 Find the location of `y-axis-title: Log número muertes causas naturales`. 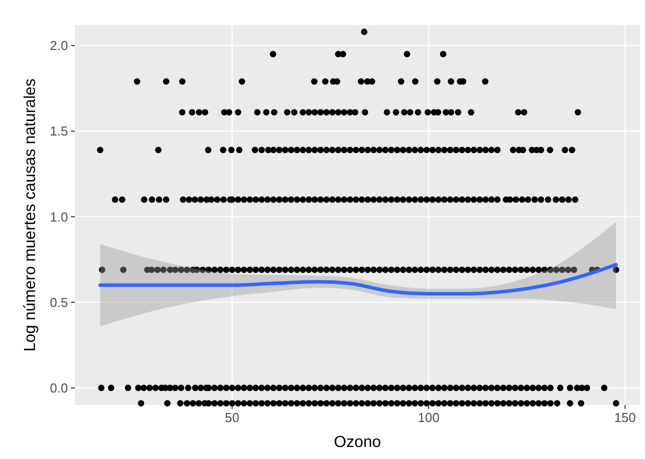

y-axis-title: Log número muertes causas naturales is located at coordinates (30, 215).